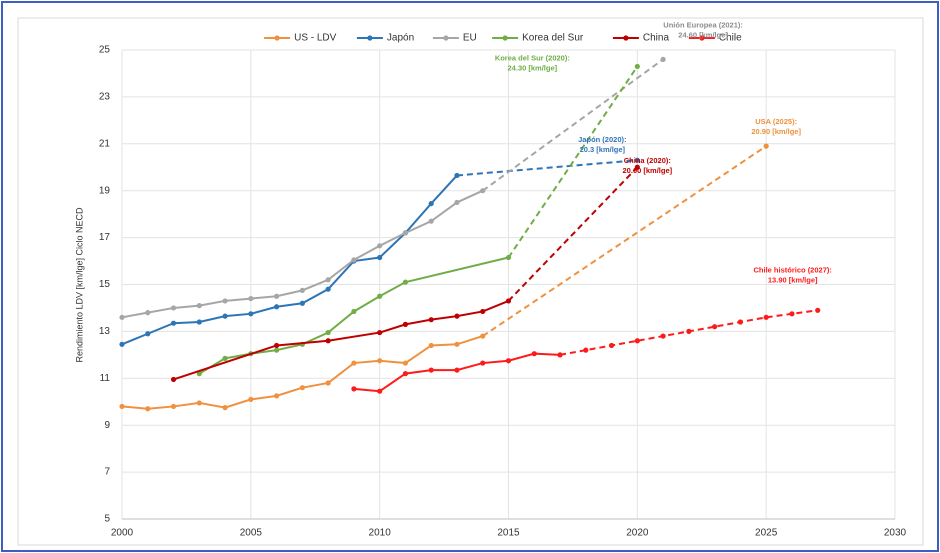 The width and height of the screenshot is (940, 553). Describe the element at coordinates (107, 425) in the screenshot. I see `y-tick-label: 9` at that location.